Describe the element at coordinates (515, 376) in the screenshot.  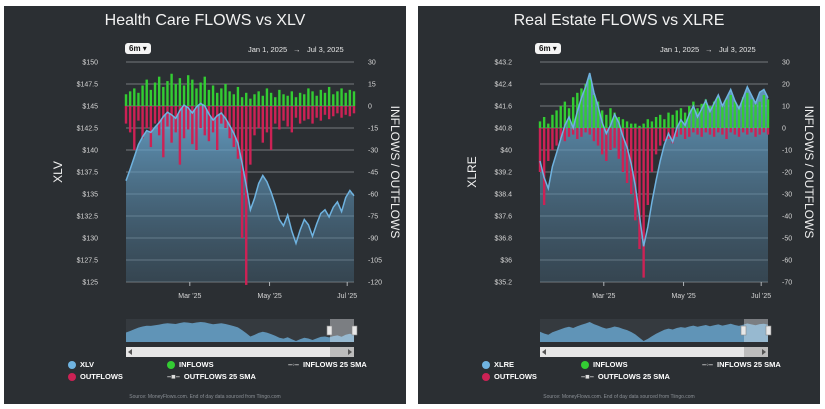
I see `legend-label: OUTFLOWS` at that location.